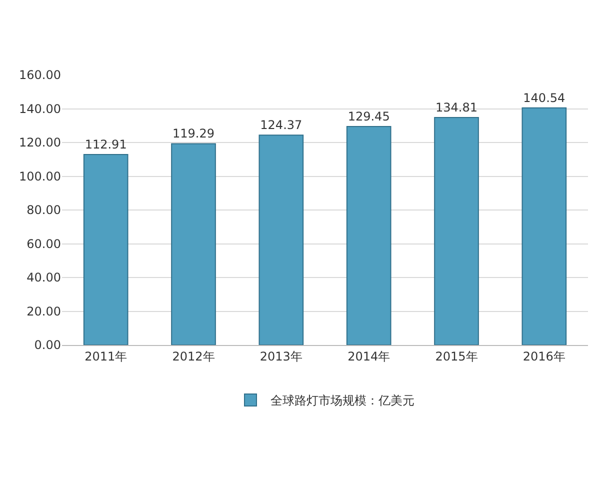 The width and height of the screenshot is (600, 480). What do you see at coordinates (193, 133) in the screenshot?
I see `data-label: 119.29` at bounding box center [193, 133].